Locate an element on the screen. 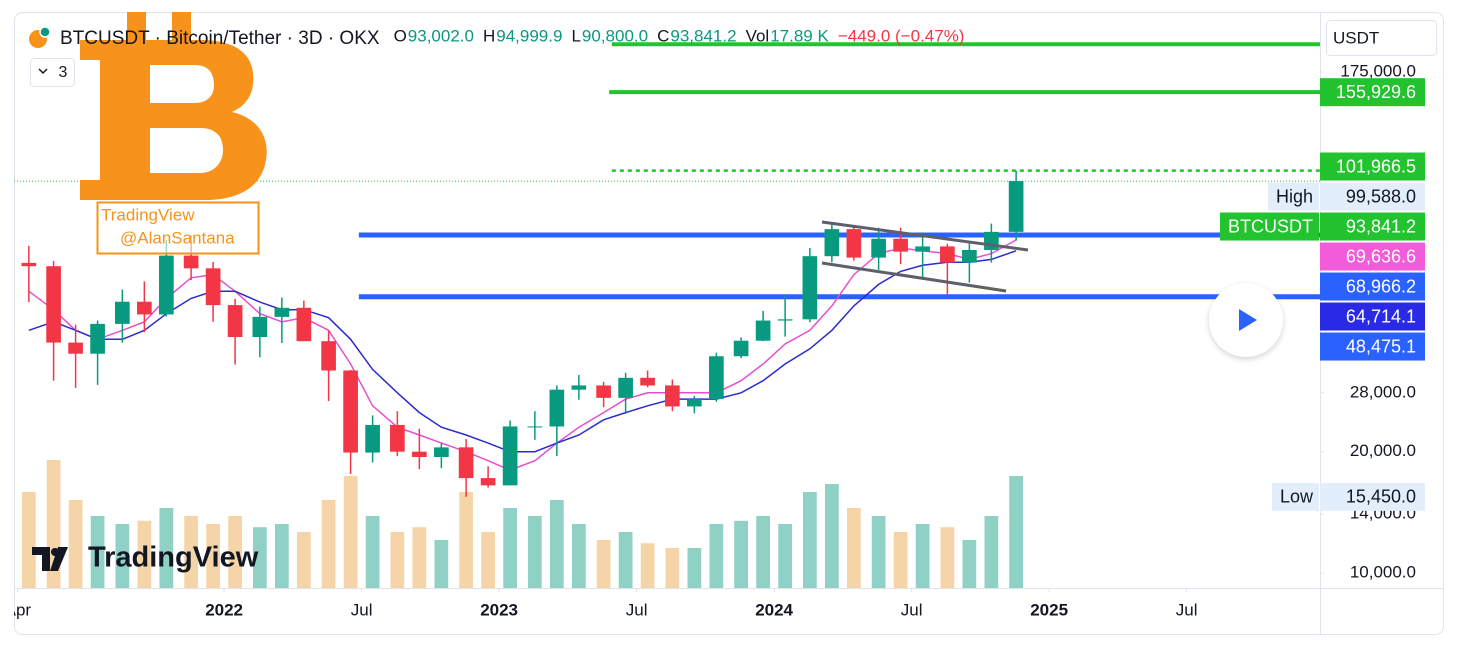  price-tag-prefix: Low is located at coordinates (1297, 497).